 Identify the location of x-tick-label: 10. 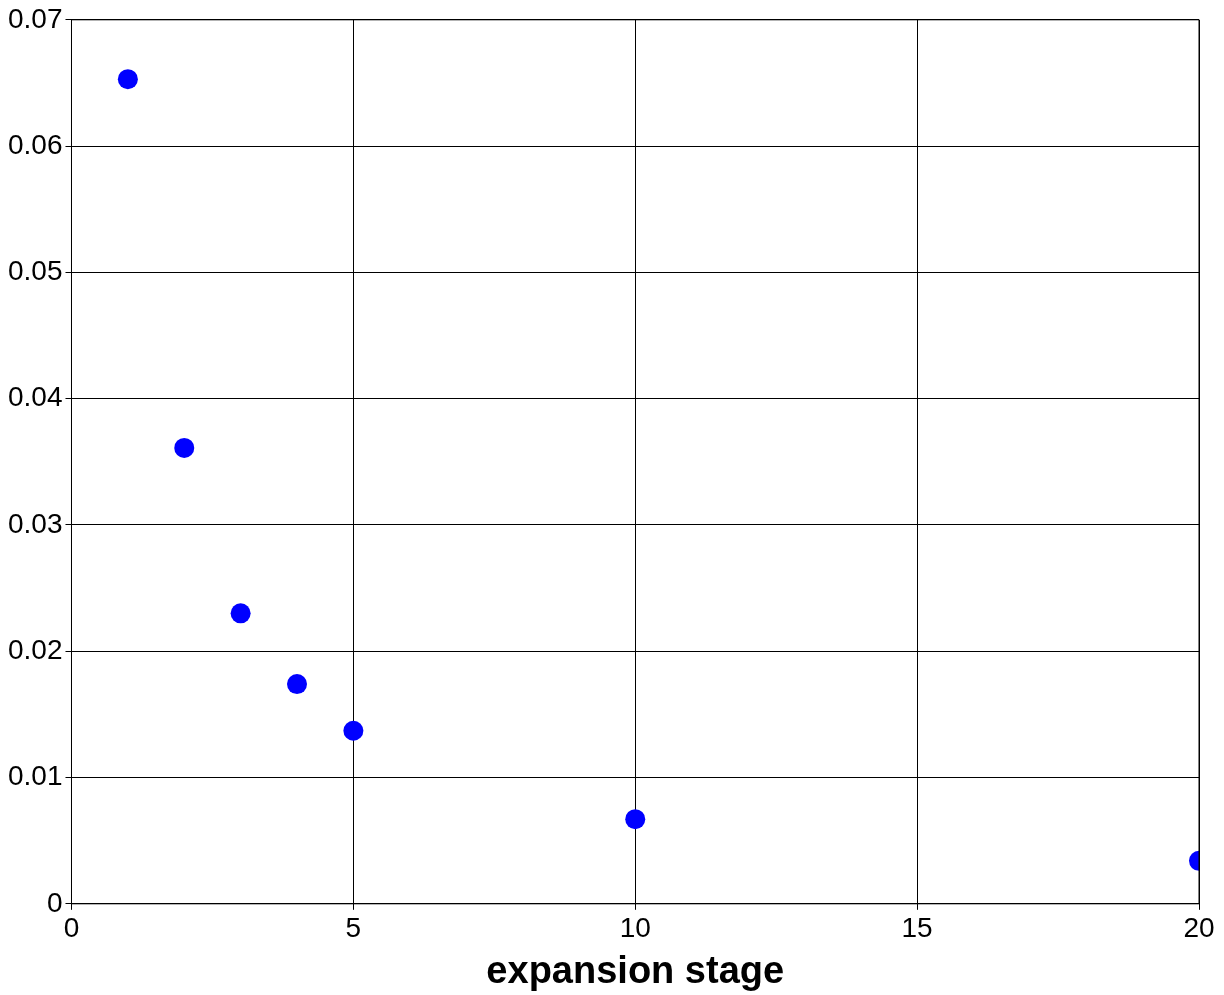
(635, 928).